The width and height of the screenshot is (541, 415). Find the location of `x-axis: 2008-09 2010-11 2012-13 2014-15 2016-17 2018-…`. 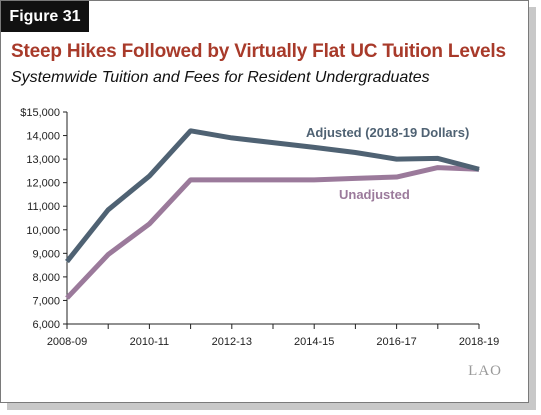

x-axis: 2008-09 2010-11 2012-13 2014-15 2016-17 2018-… is located at coordinates (273, 335).